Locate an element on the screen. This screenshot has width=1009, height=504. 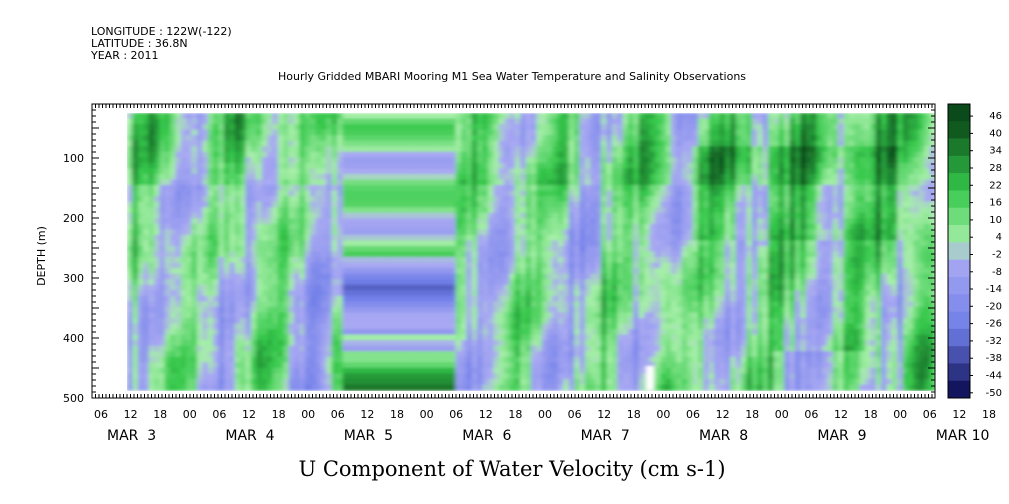
colorbar-label: 10 is located at coordinates (995, 220).